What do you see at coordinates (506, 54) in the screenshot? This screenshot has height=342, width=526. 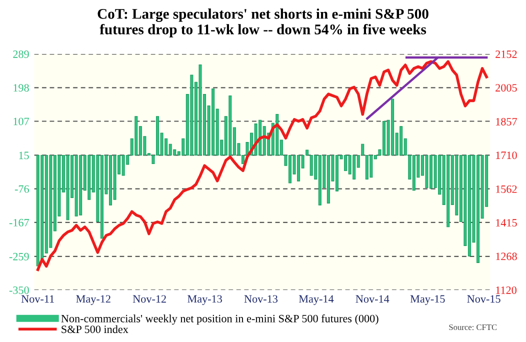 I see `y2-tick-label: 2152` at bounding box center [506, 54].